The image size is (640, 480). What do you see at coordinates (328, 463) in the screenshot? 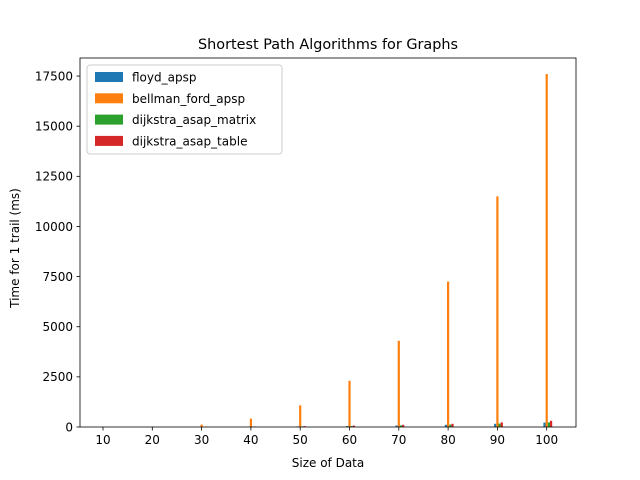
I see `x-axis-label: Size of Data` at bounding box center [328, 463].